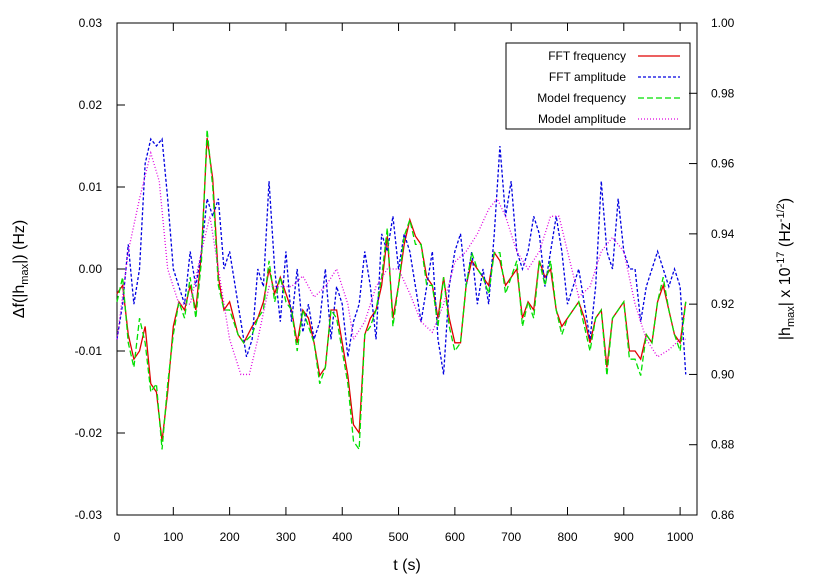 The height and width of the screenshot is (586, 830). Describe the element at coordinates (19, 302) in the screenshot. I see `label-part: Δf(|h` at that location.